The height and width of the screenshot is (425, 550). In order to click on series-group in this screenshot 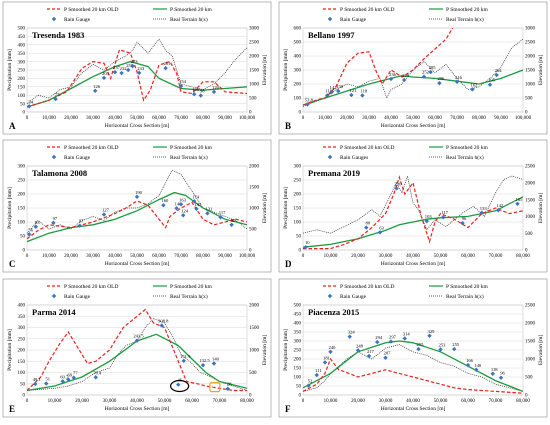, I will do `click(137, 206)`.